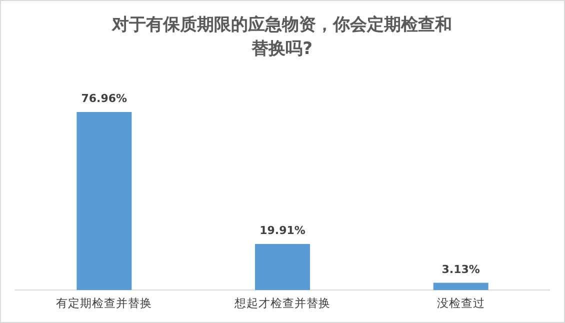 Image resolution: width=565 pixels, height=323 pixels. I want to click on x-tick-label: 想起才检查并替换, so click(282, 303).